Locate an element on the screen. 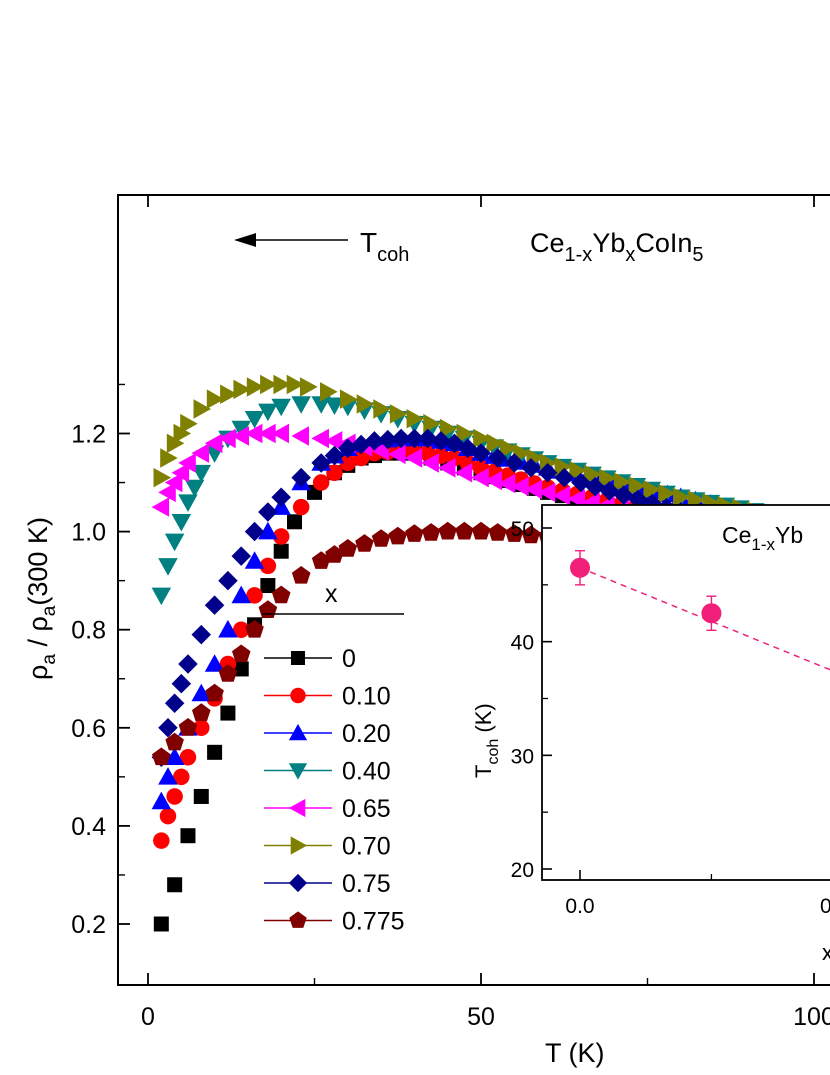  tcoh-label: Tcoh is located at coordinates (384, 246).